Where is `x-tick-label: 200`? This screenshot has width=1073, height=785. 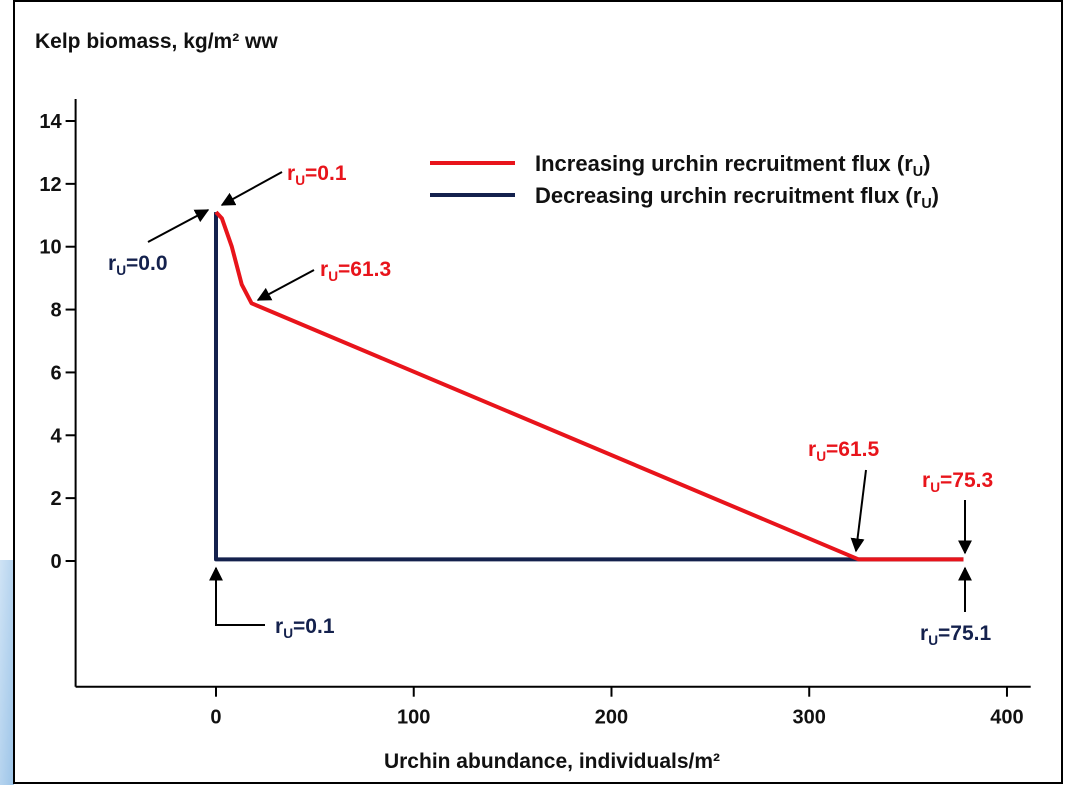 x-tick-label: 200 is located at coordinates (611, 718).